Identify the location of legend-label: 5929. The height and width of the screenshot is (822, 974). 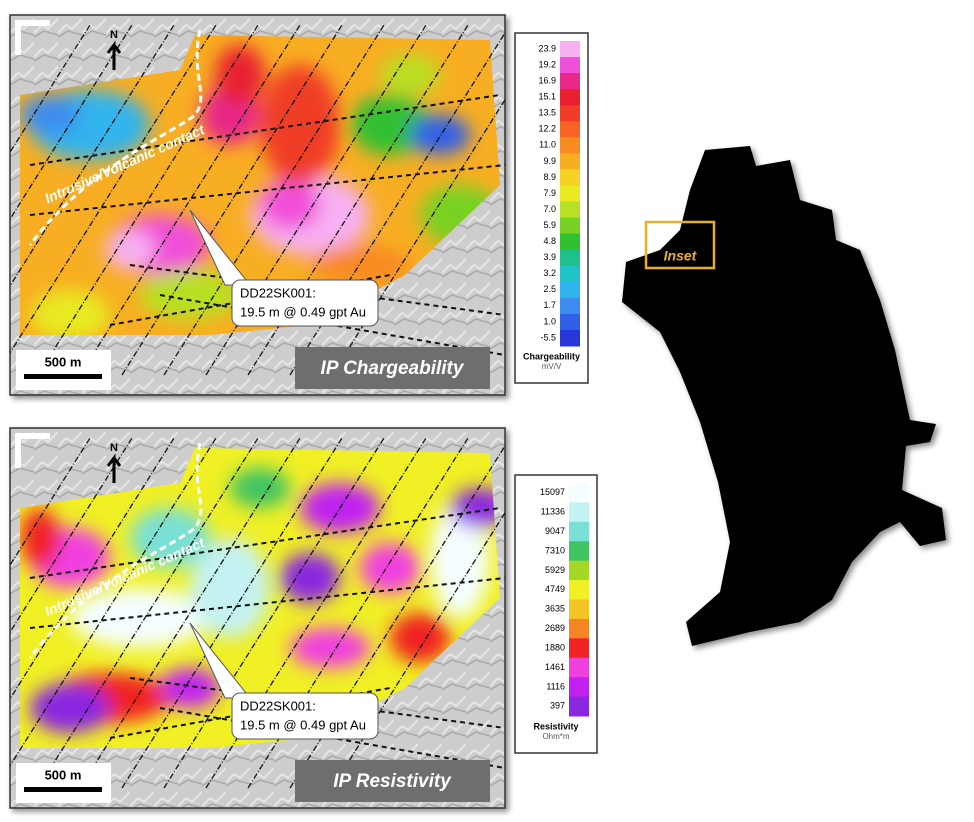
(555, 570).